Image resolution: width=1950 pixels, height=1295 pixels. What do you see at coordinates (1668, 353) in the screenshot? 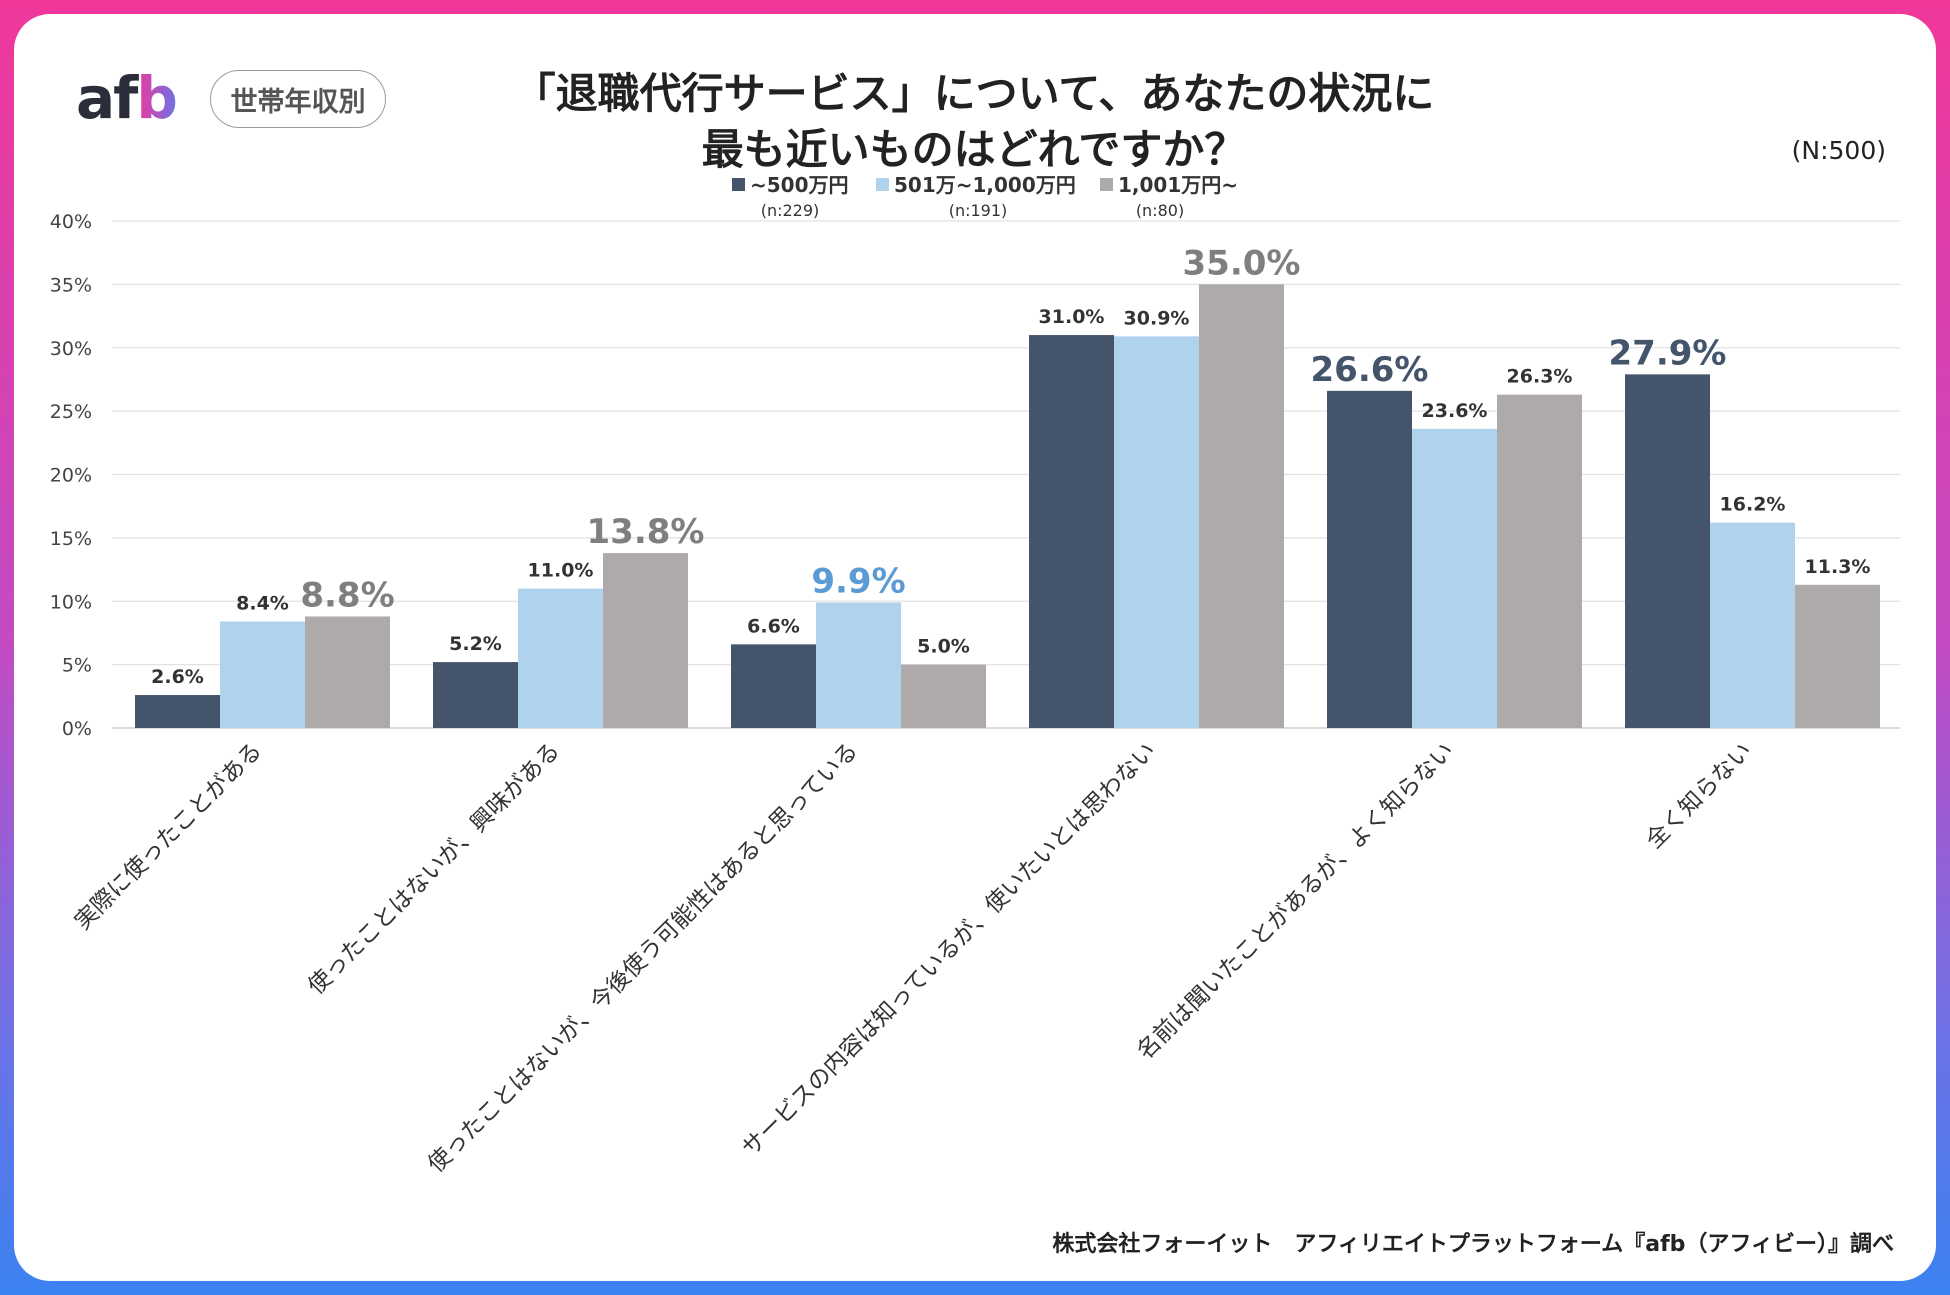
I see `data-label: 27.9%` at bounding box center [1668, 353].